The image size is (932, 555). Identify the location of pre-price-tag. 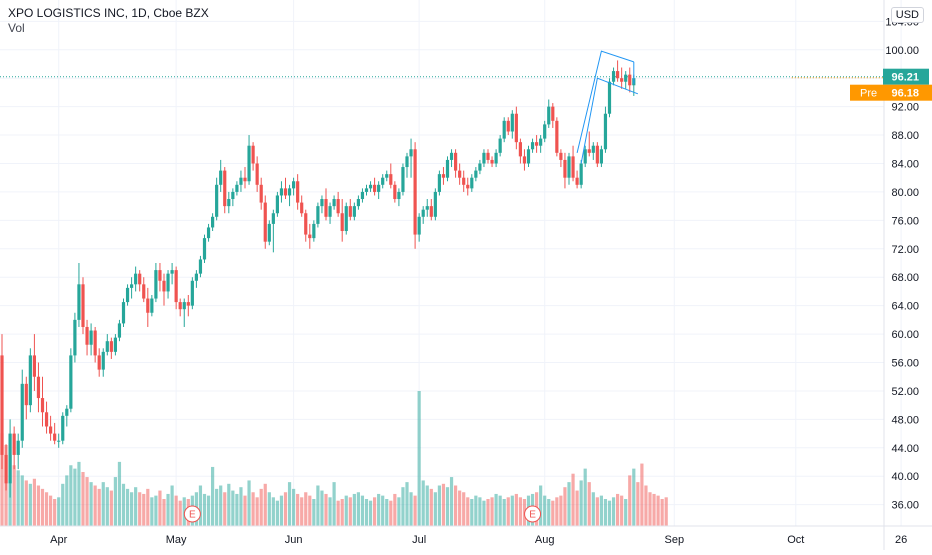
(891, 92).